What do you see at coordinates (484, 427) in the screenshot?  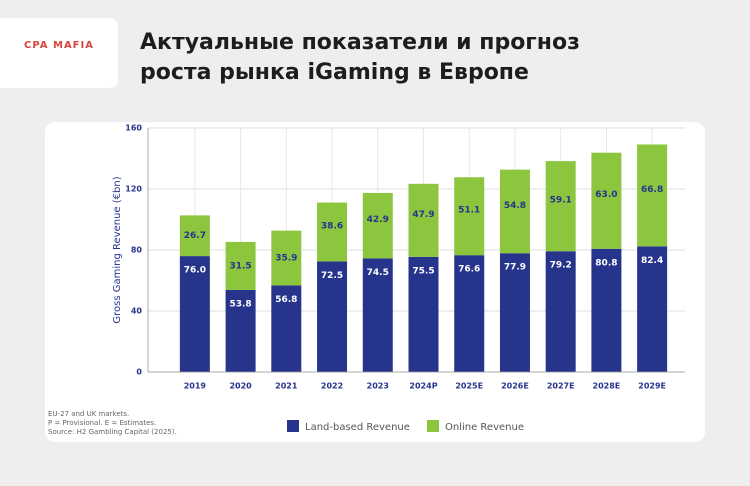 I see `legend-label: Online Revenue` at bounding box center [484, 427].